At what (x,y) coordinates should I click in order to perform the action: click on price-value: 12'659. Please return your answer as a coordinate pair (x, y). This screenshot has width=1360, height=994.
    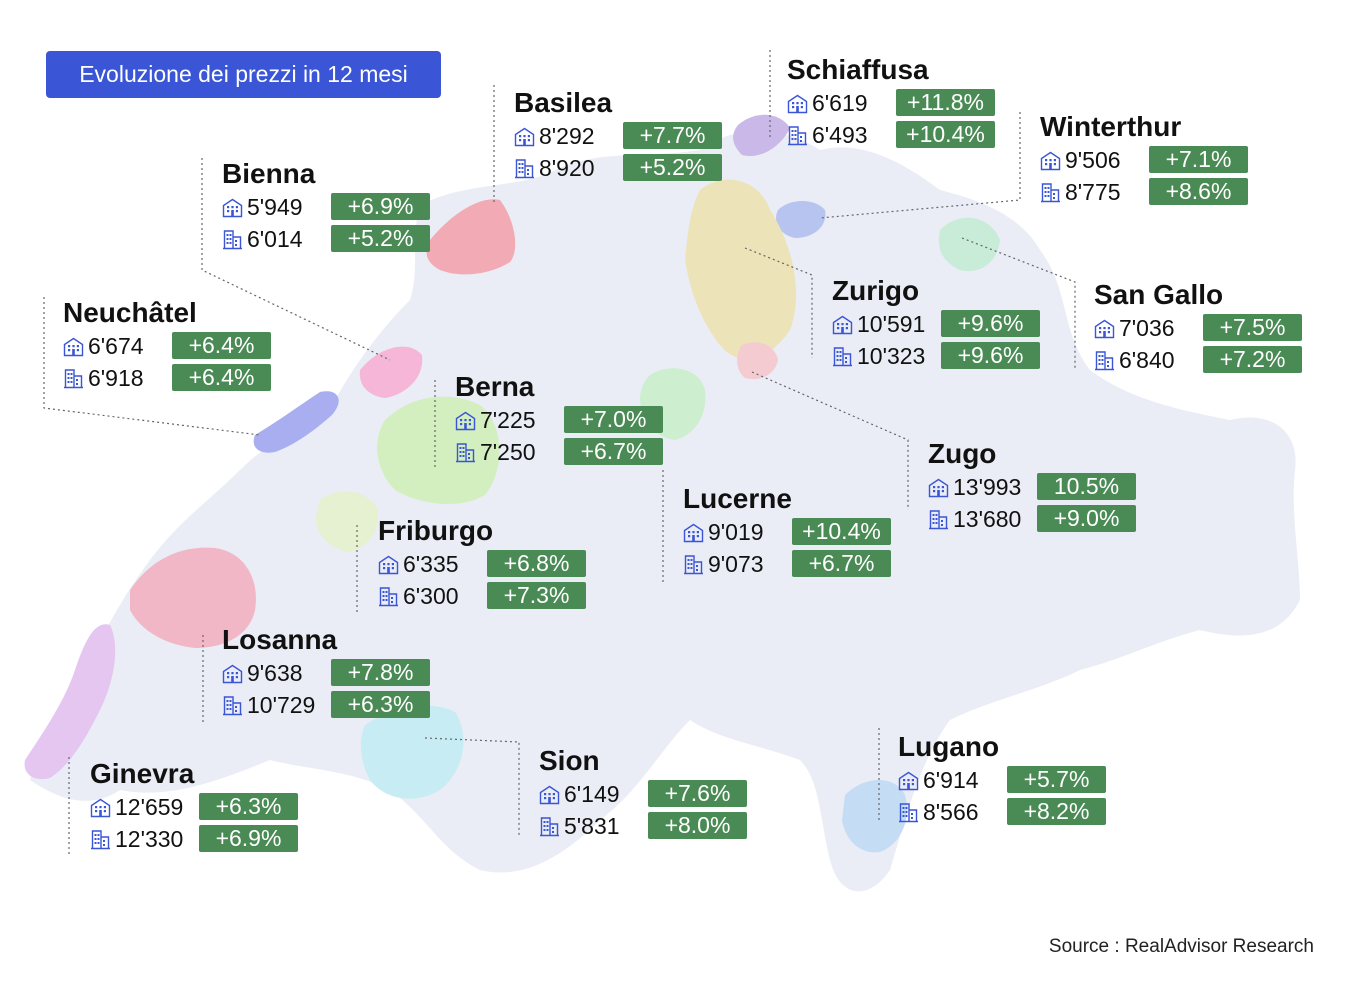
    Looking at the image, I should click on (149, 806).